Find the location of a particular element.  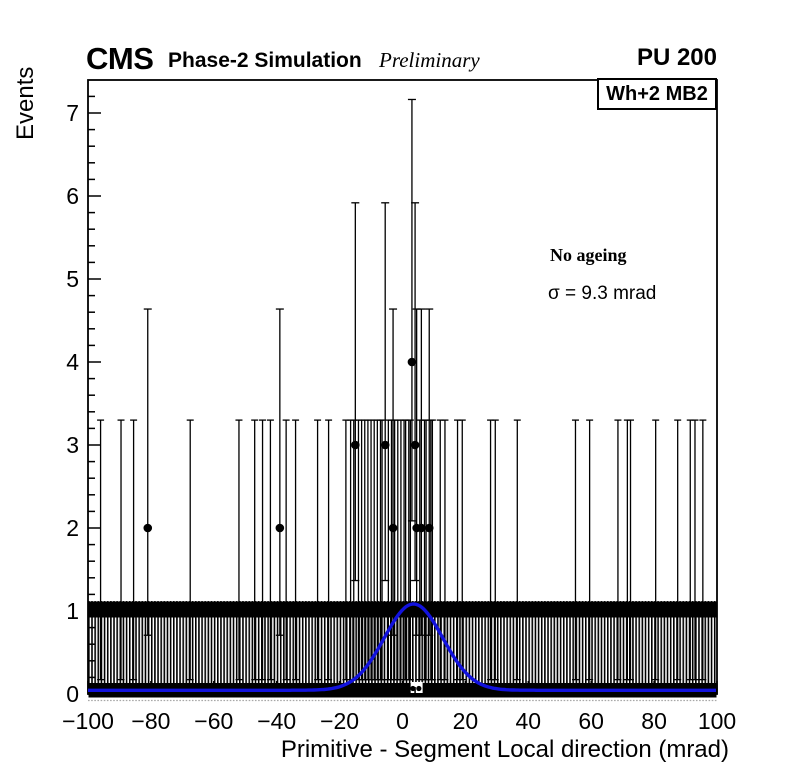

svg-text: 100 is located at coordinates (717, 721).